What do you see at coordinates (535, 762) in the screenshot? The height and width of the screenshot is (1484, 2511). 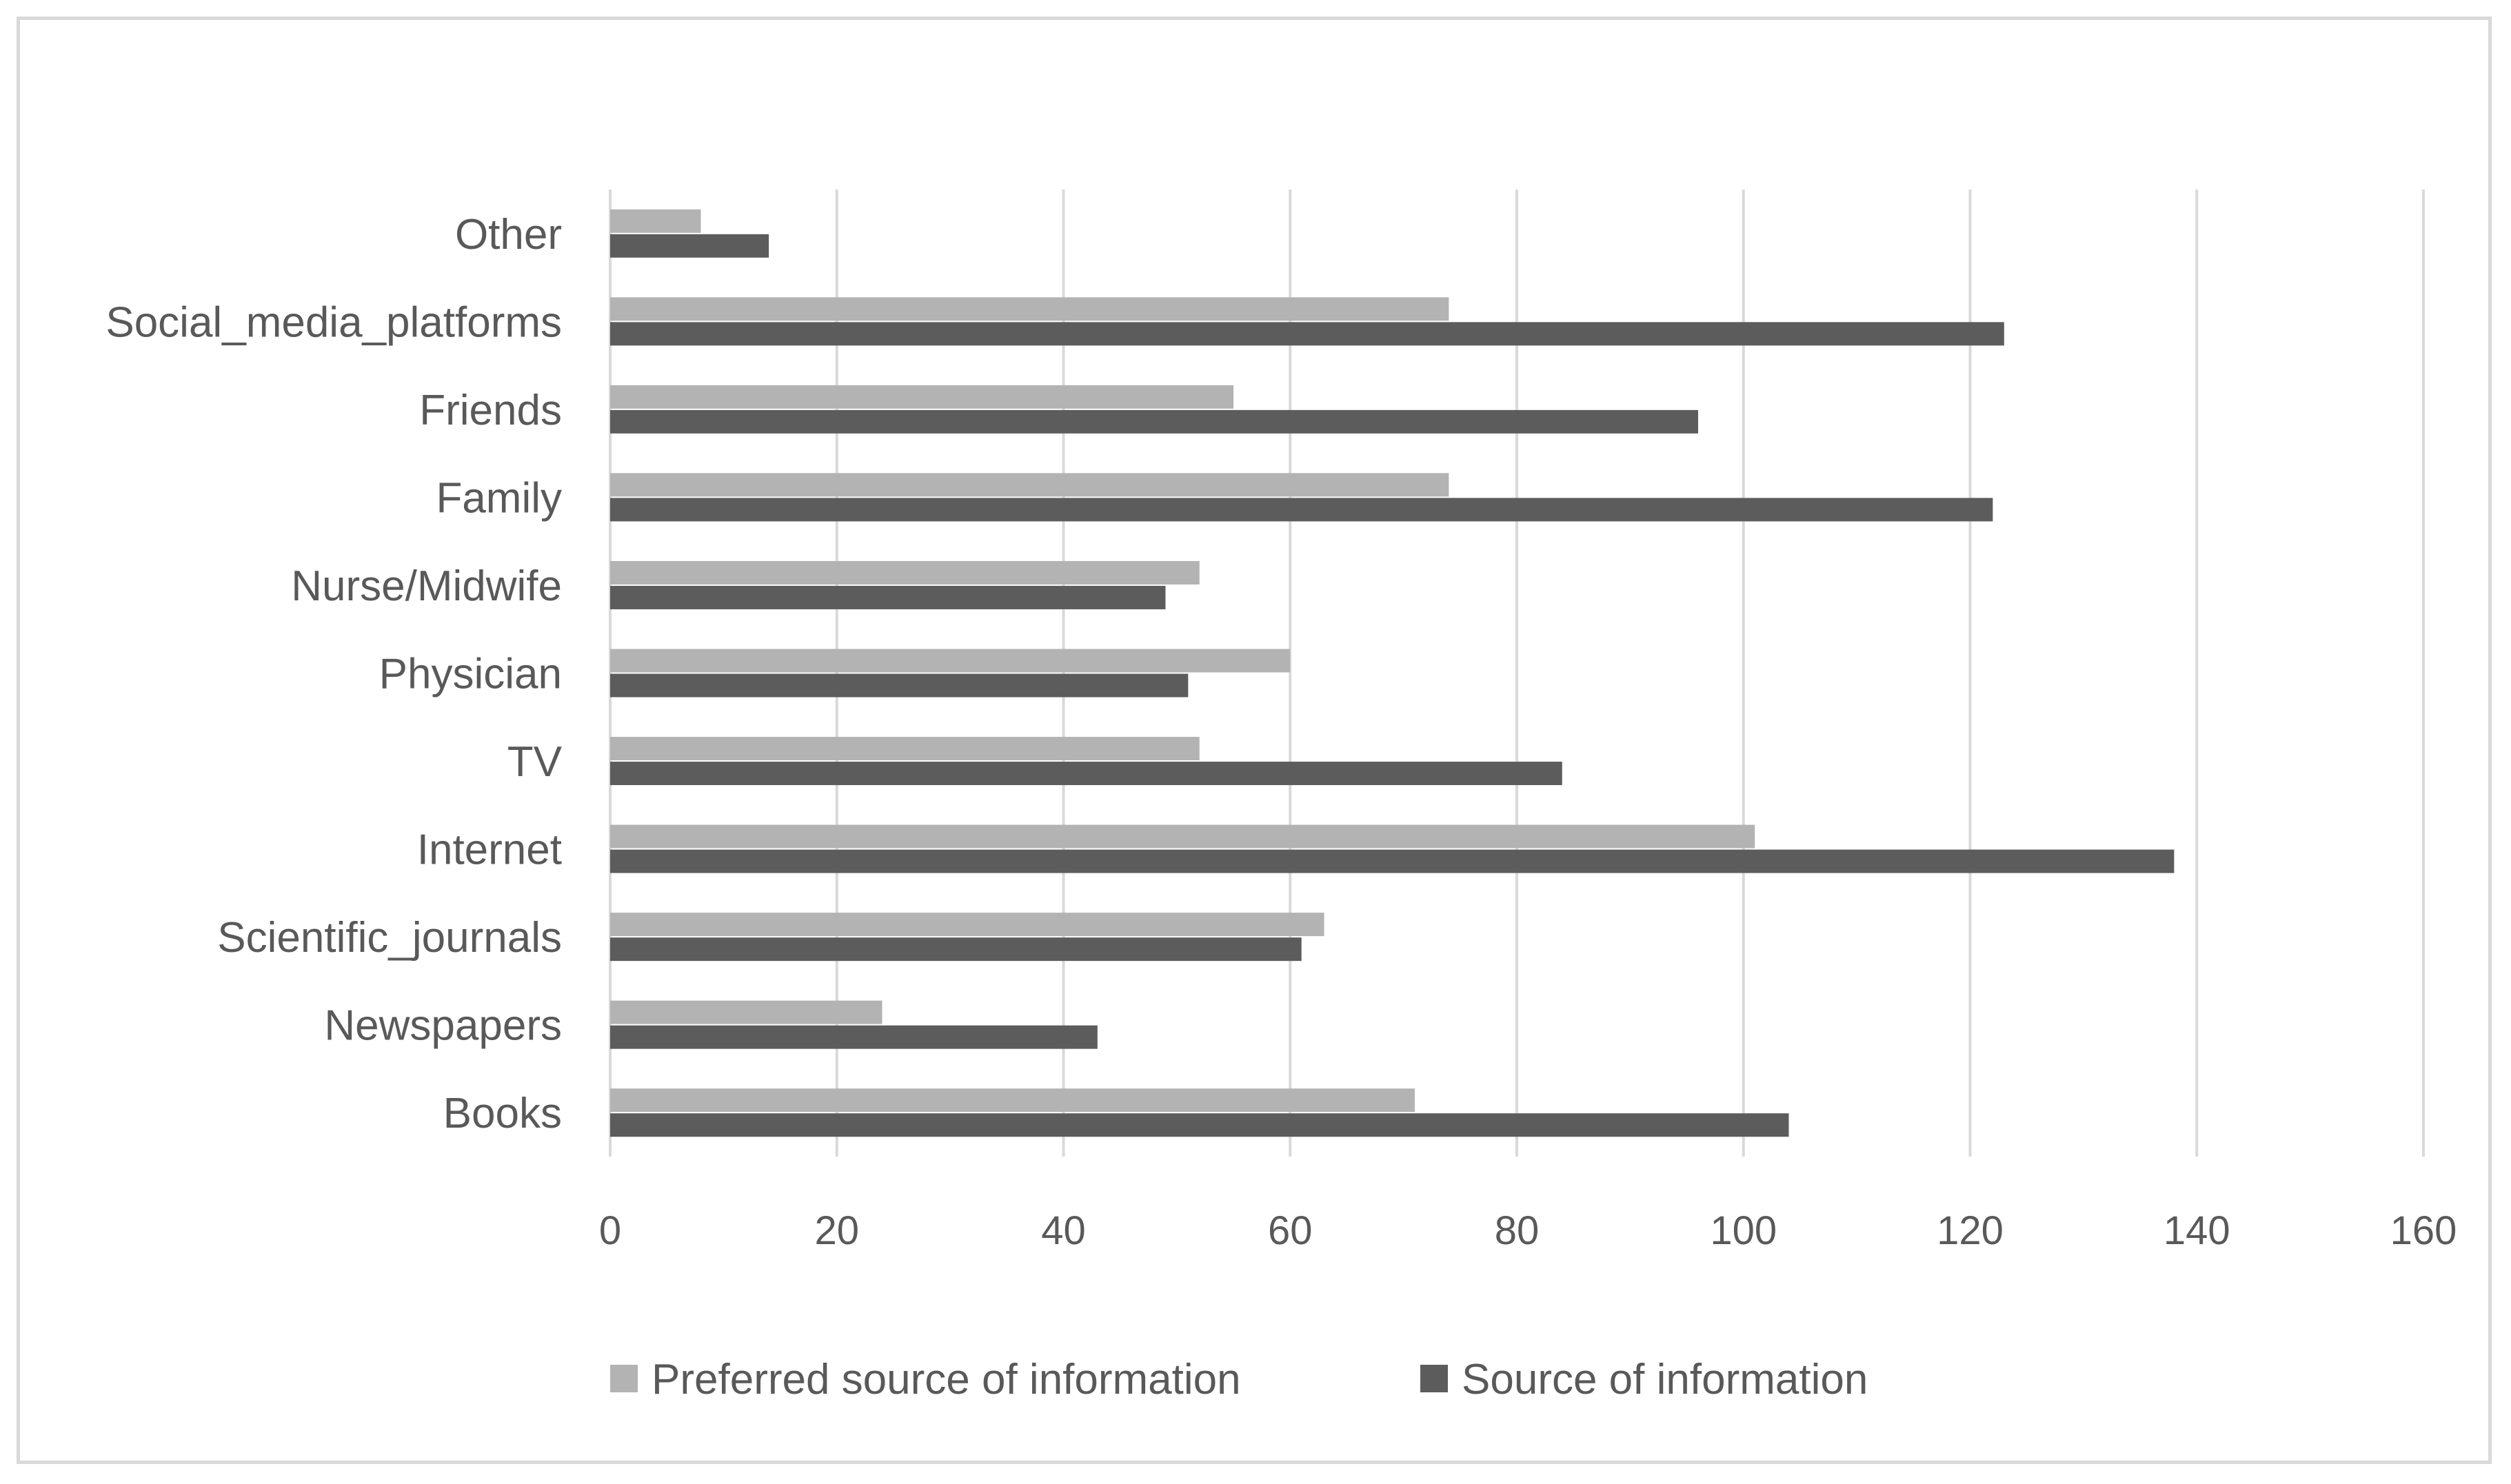 I see `category-label: TV` at bounding box center [535, 762].